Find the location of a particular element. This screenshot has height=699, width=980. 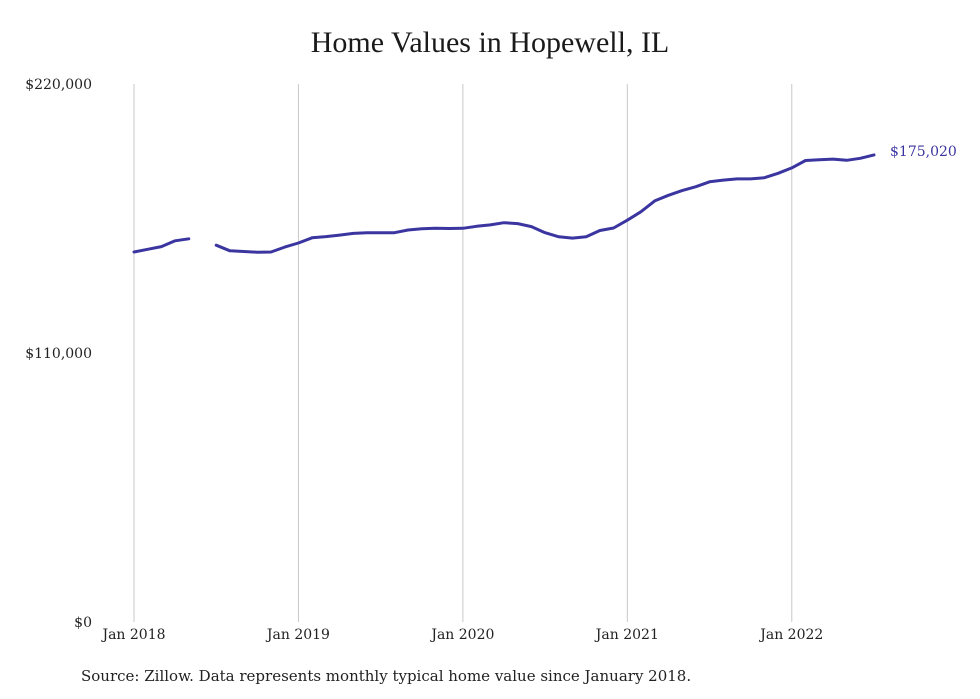

x-tick-label: Jan 2019 is located at coordinates (297, 635).